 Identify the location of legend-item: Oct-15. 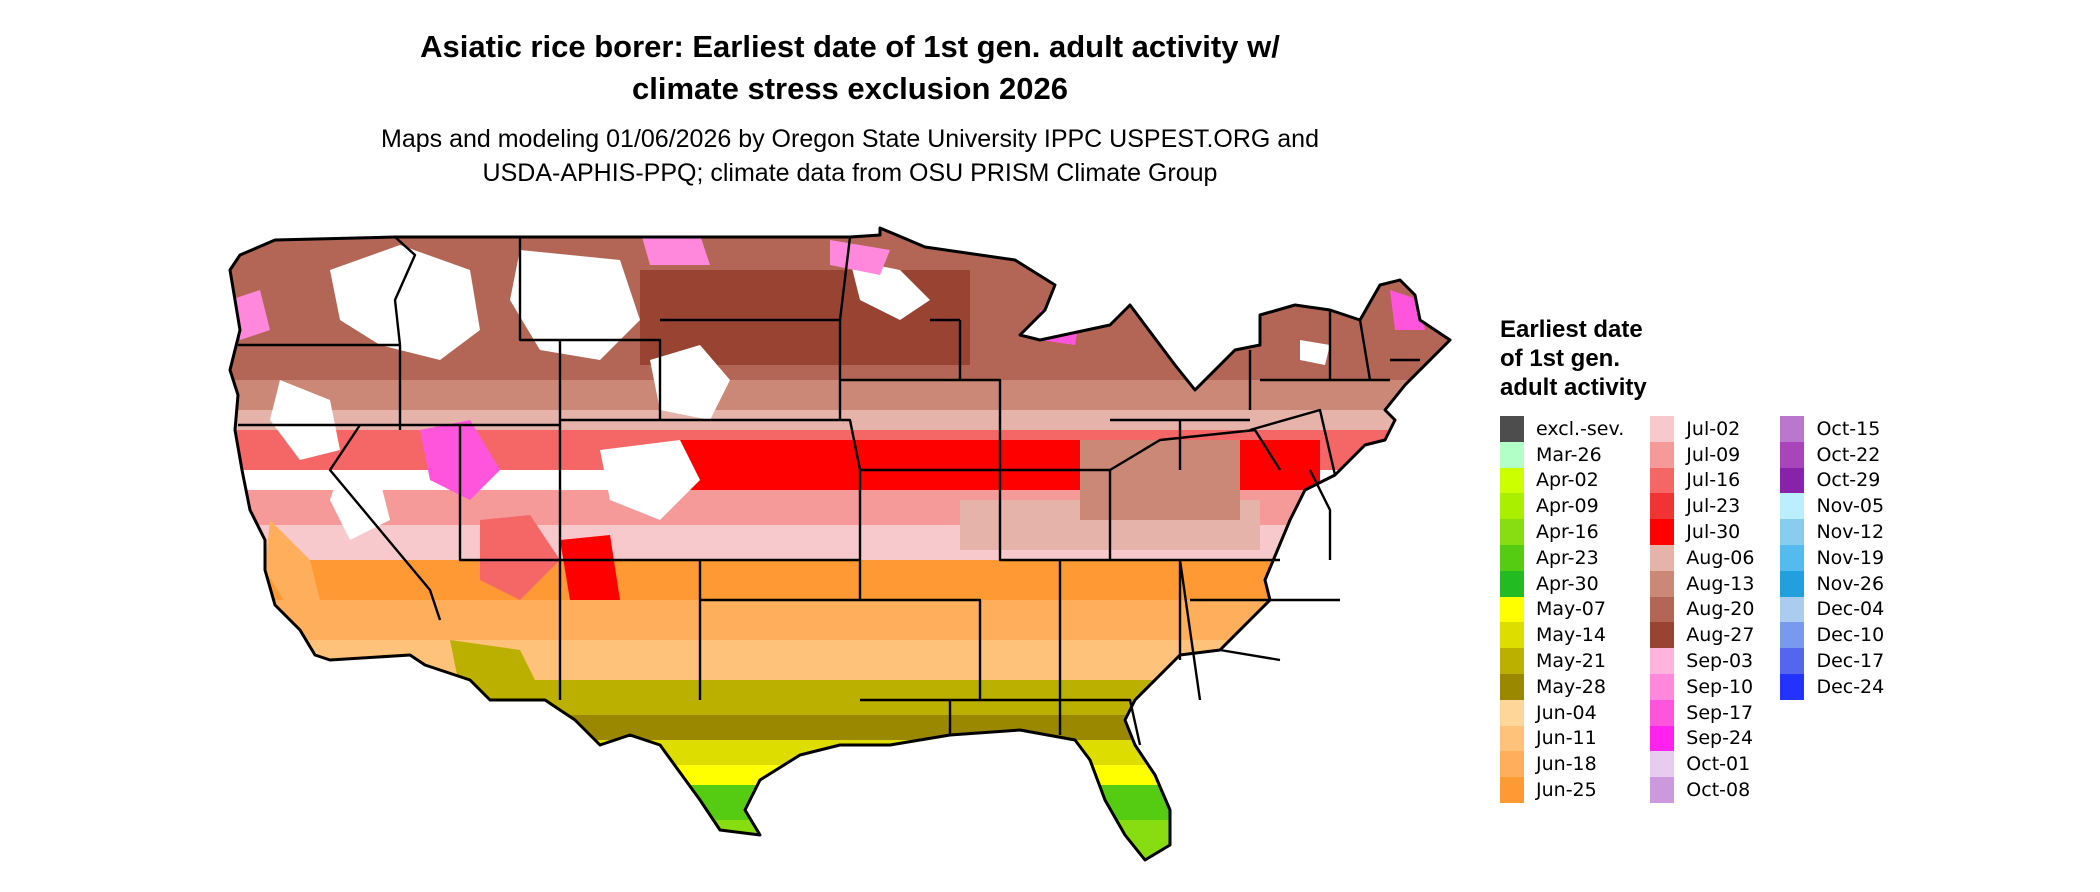
(1832, 429).